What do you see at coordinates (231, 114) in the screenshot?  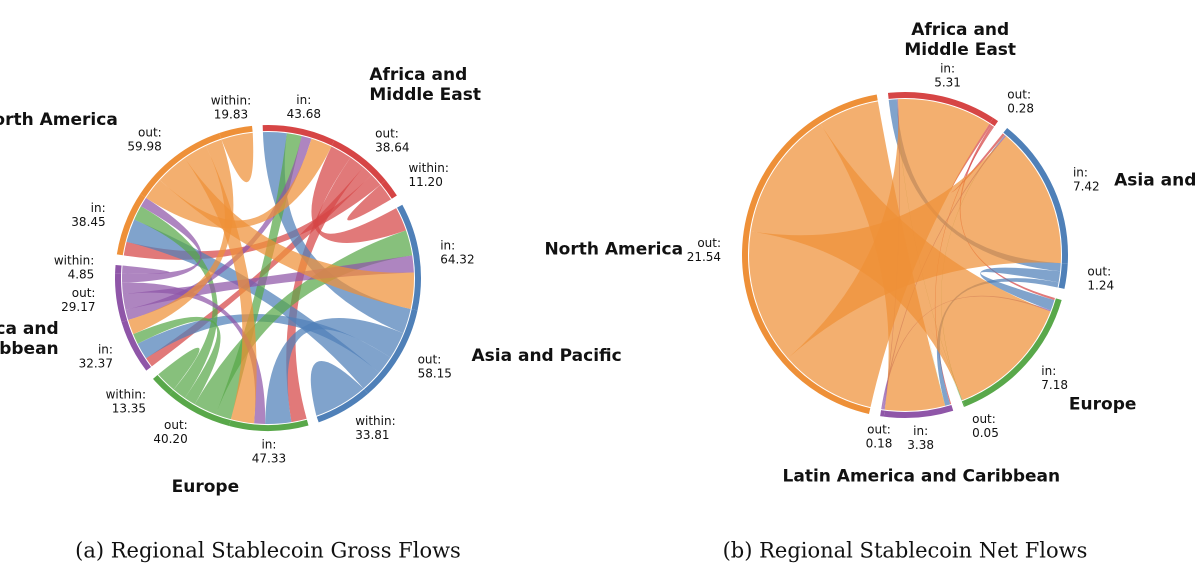 I see `segment-value: 19.83` at bounding box center [231, 114].